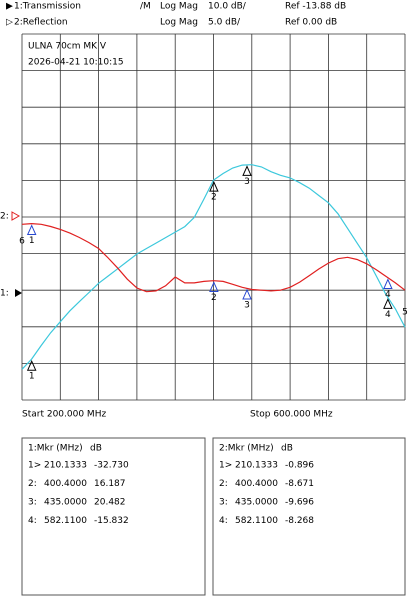 This screenshot has height=600, width=411. What do you see at coordinates (67, 47) in the screenshot?
I see `chart-title: ULNA 70cm MK V` at bounding box center [67, 47].